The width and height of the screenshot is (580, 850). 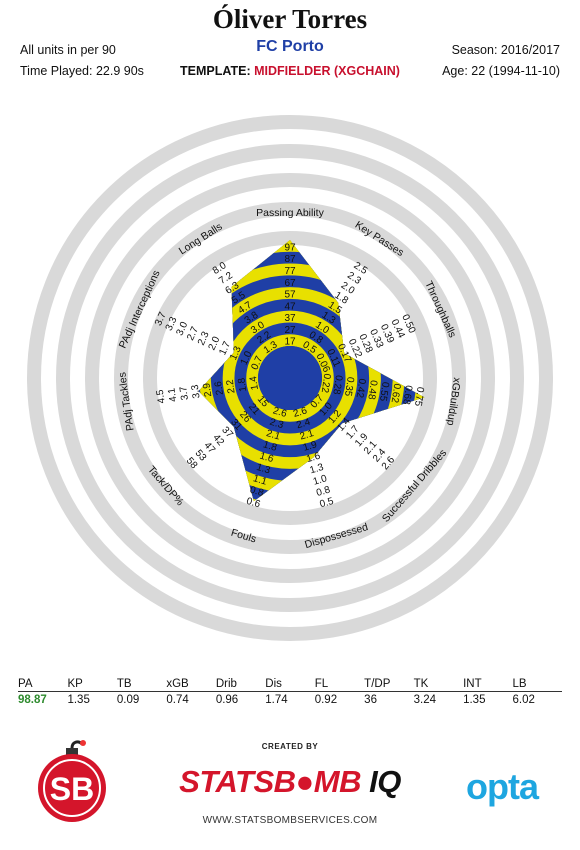 What do you see at coordinates (519, 684) in the screenshot?
I see `stat-header-lb: LB` at bounding box center [519, 684].